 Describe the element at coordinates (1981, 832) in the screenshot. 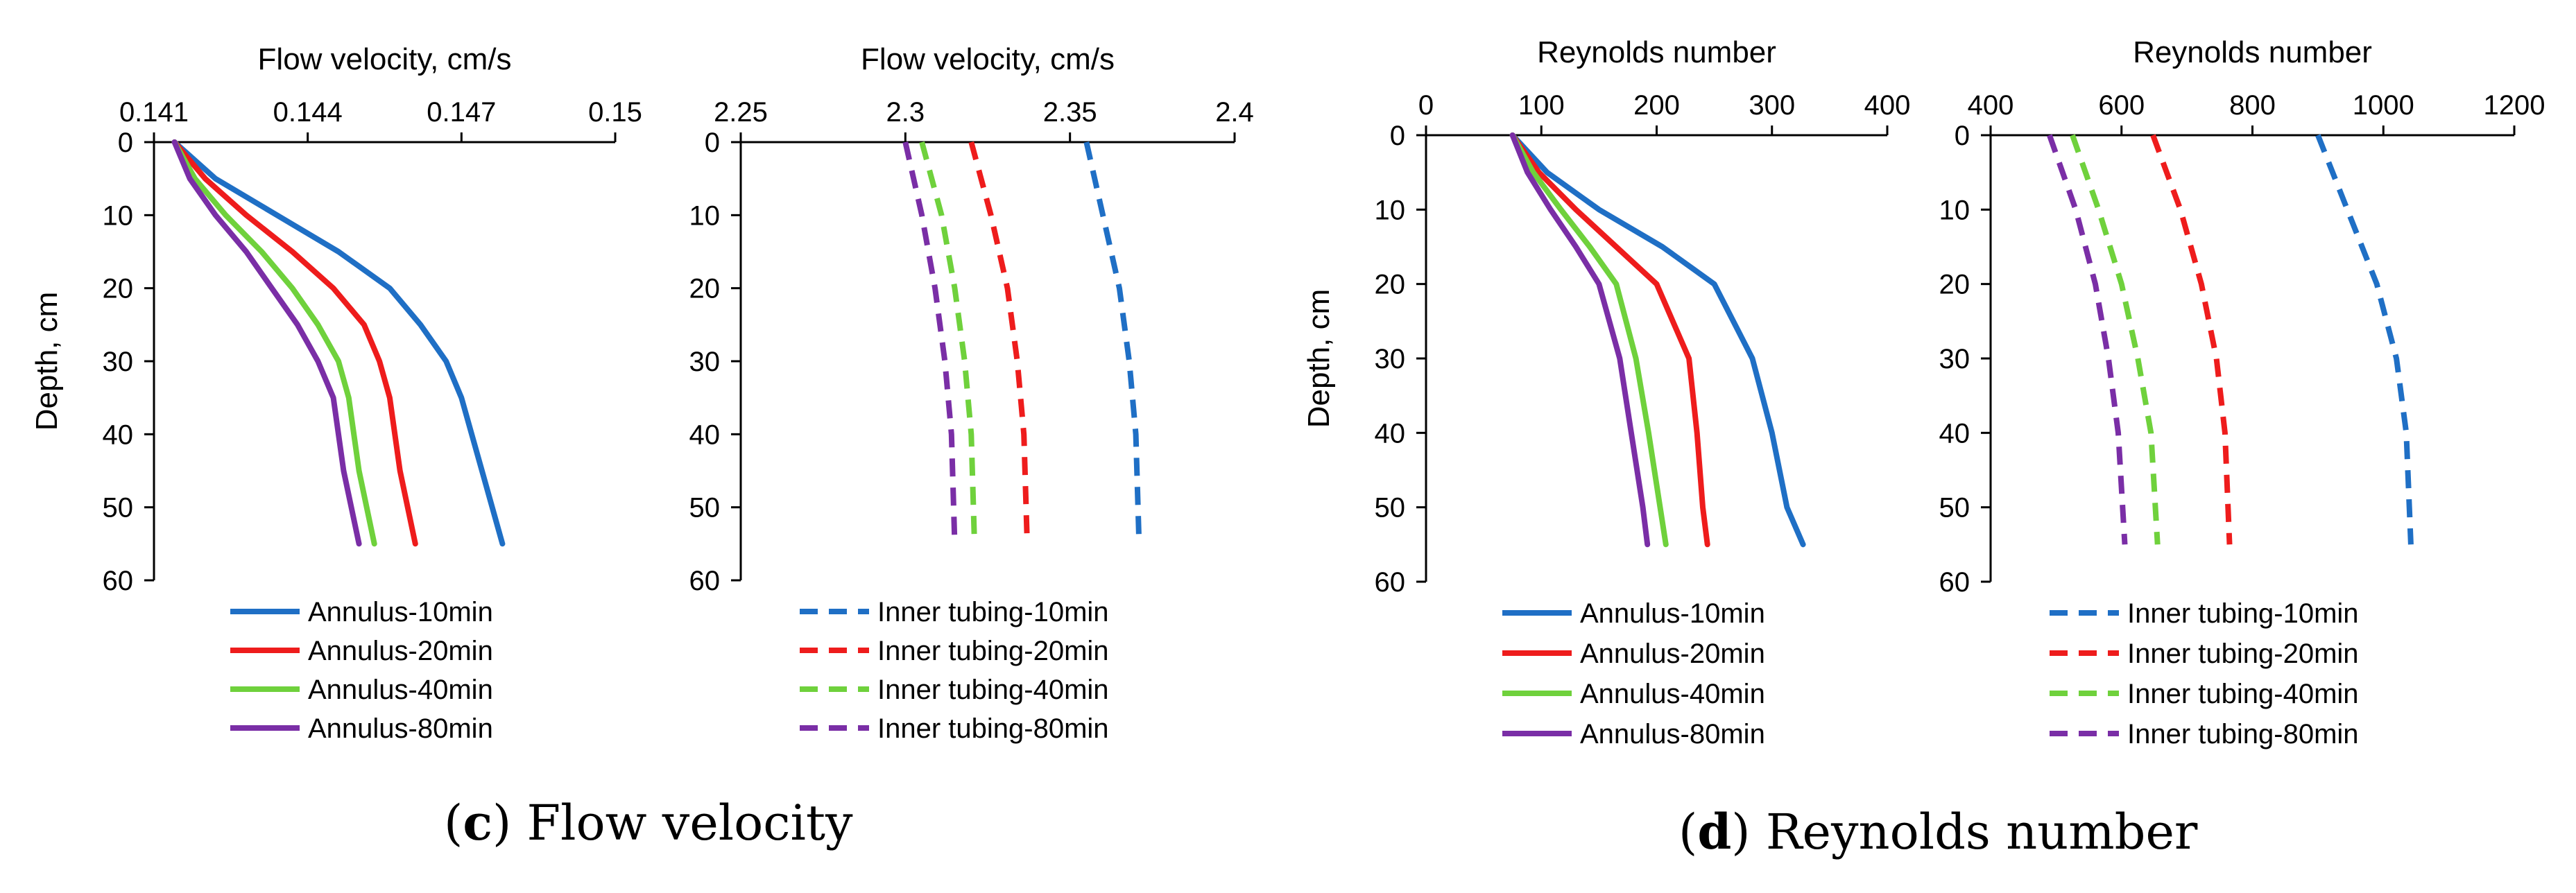

I see `caption-d-text: Reynolds number` at that location.